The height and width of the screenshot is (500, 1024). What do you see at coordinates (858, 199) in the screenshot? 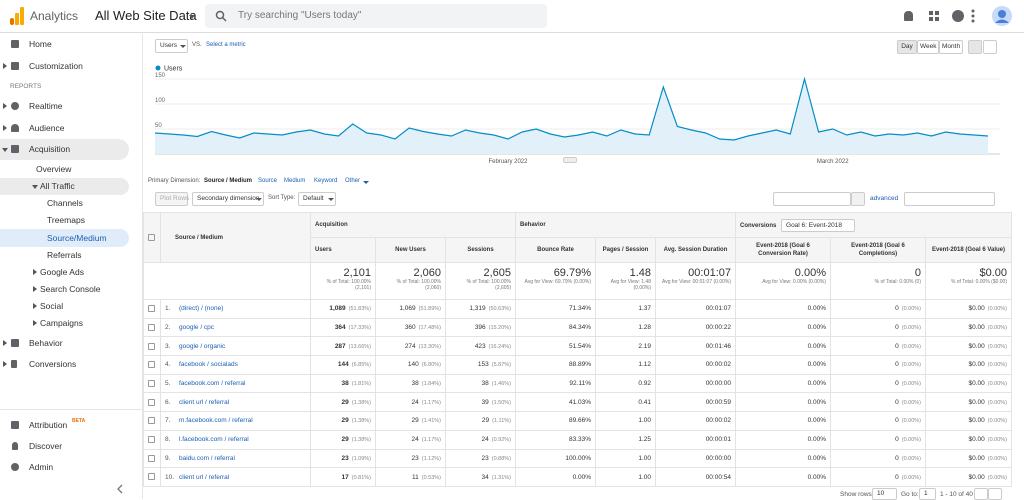
I see `table-search-button` at bounding box center [858, 199].